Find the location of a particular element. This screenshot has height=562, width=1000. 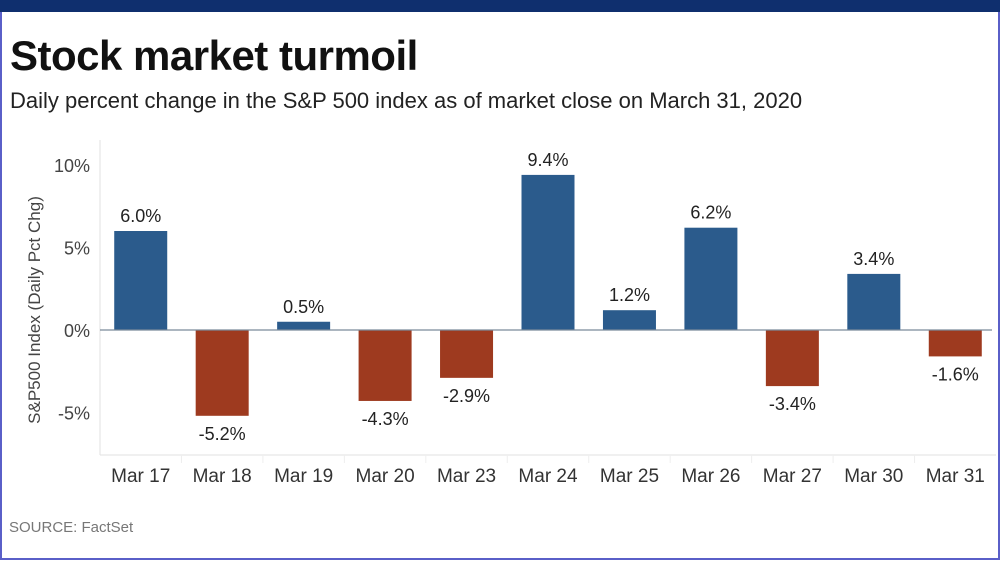

chart-title: Stock market turmoil is located at coordinates (214, 55).